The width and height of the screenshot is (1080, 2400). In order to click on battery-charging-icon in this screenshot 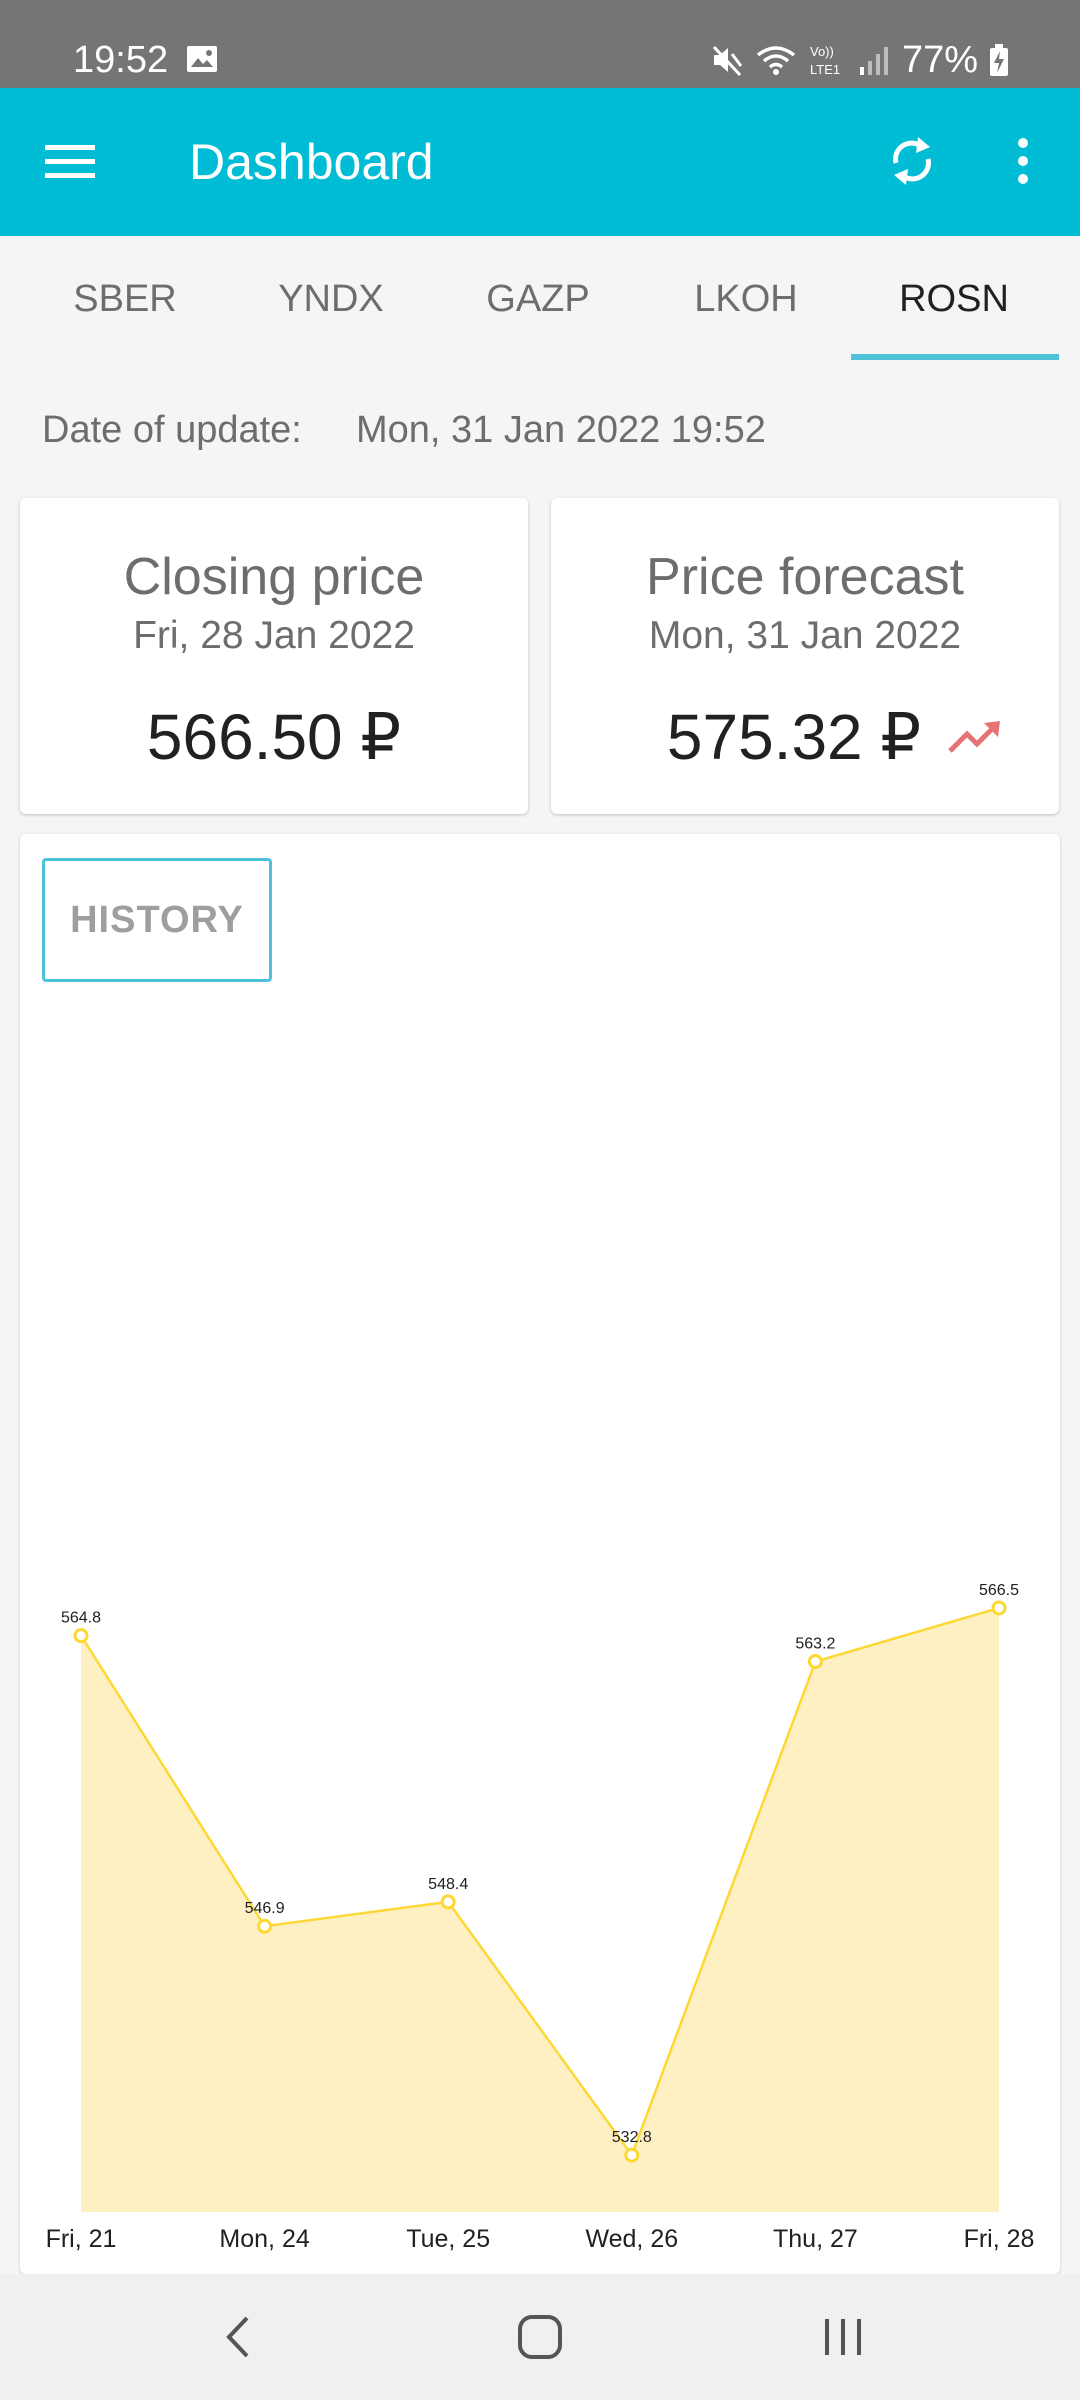, I will do `click(999, 60)`.